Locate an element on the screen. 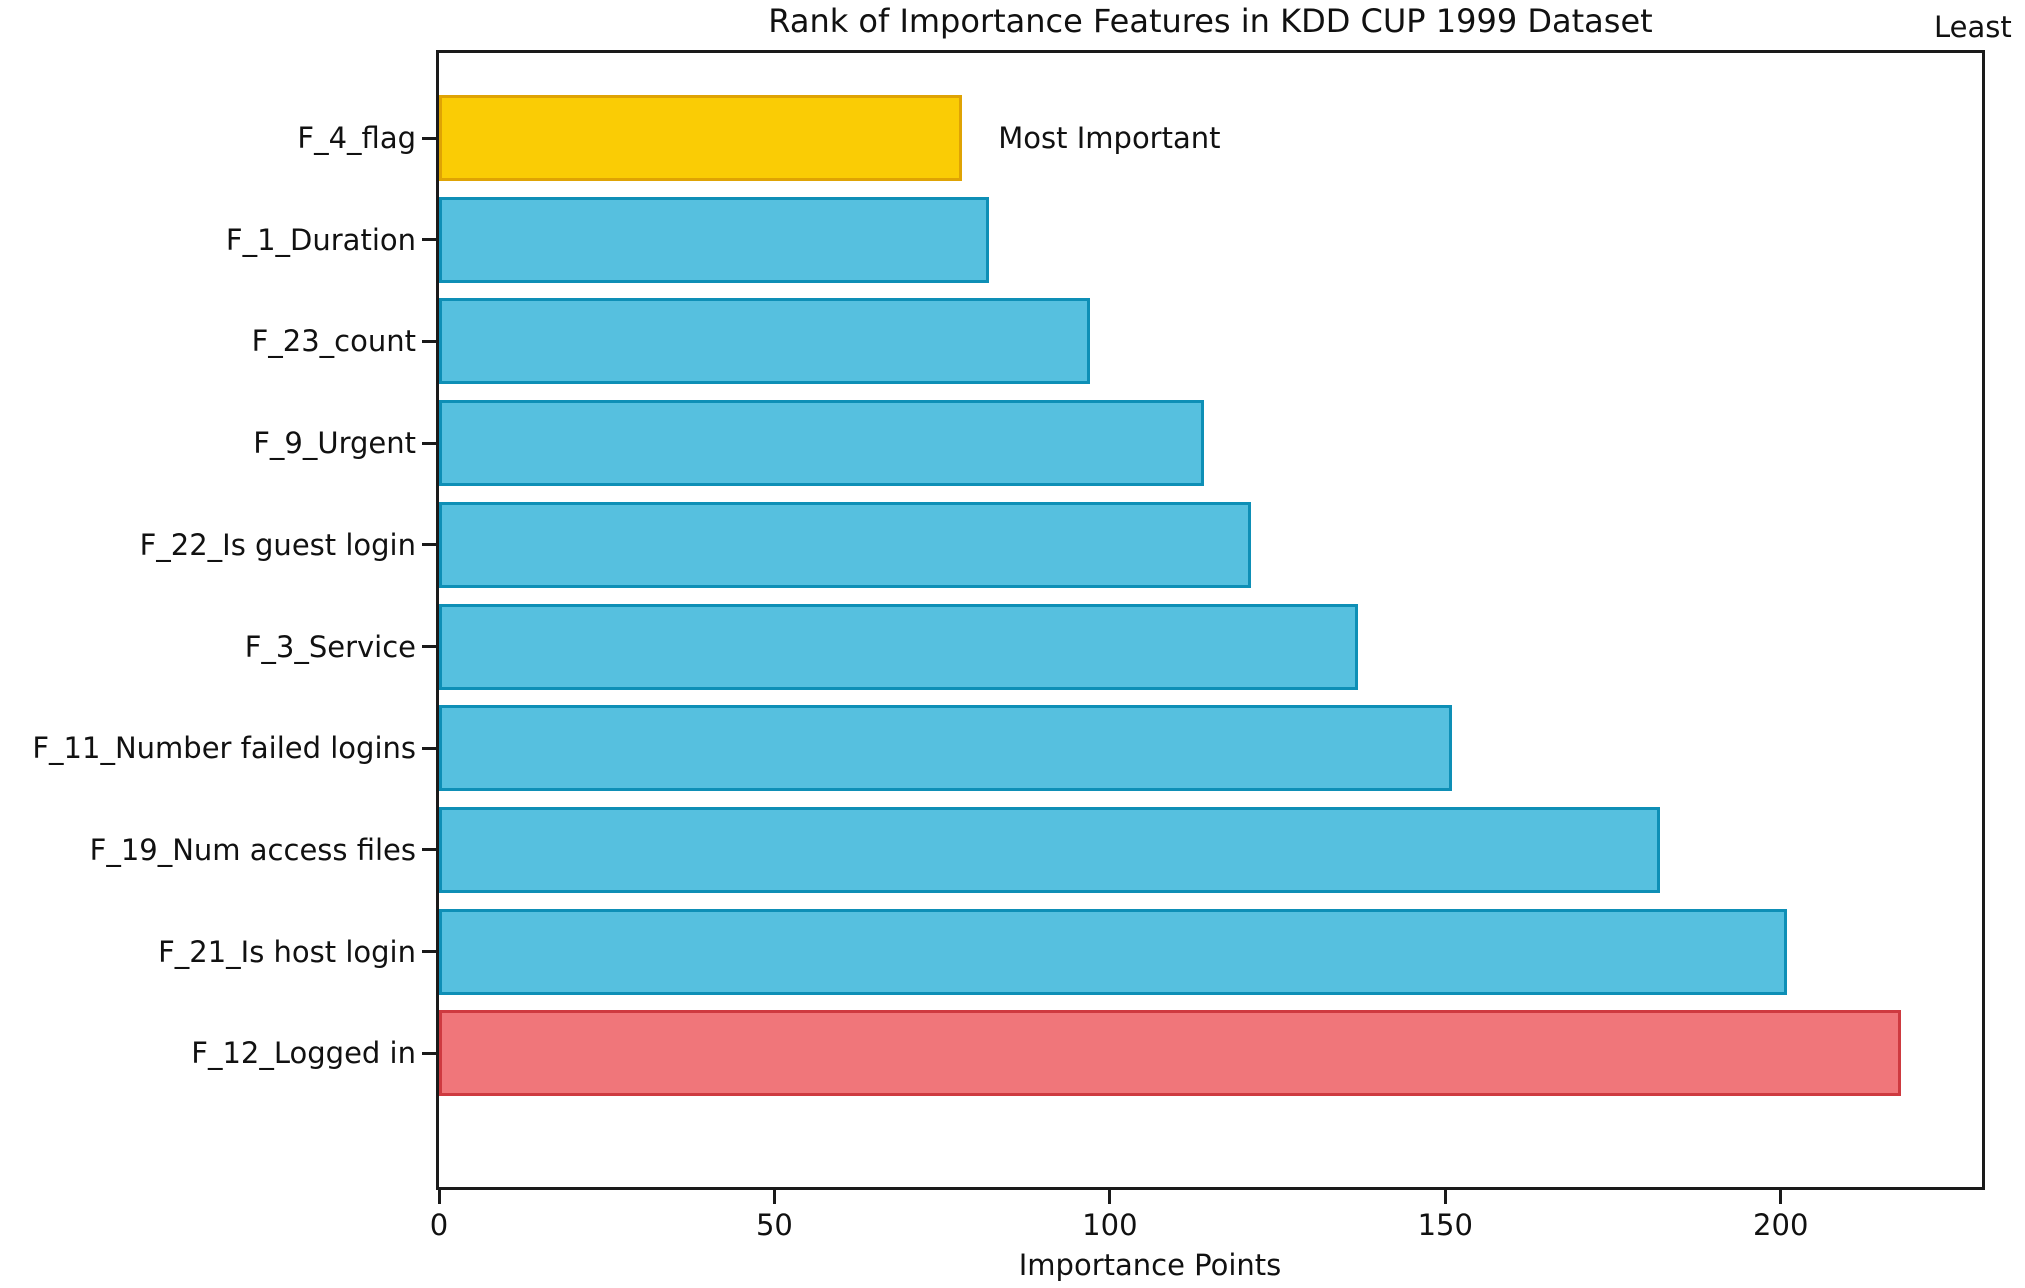  y-tick-f-12-logged-in is located at coordinates (429, 1053).